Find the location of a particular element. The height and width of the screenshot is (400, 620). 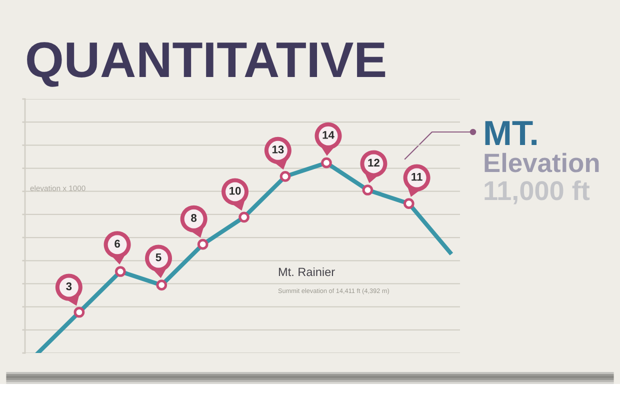

data-label: 10 is located at coordinates (235, 190).